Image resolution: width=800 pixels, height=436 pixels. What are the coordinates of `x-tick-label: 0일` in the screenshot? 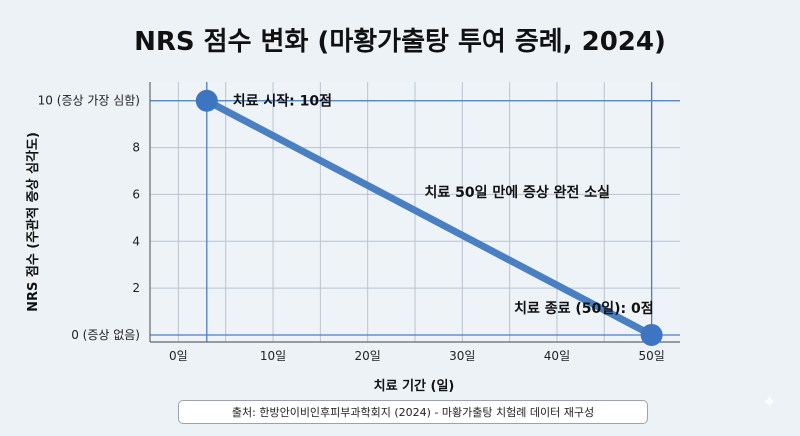 It's located at (178, 356).